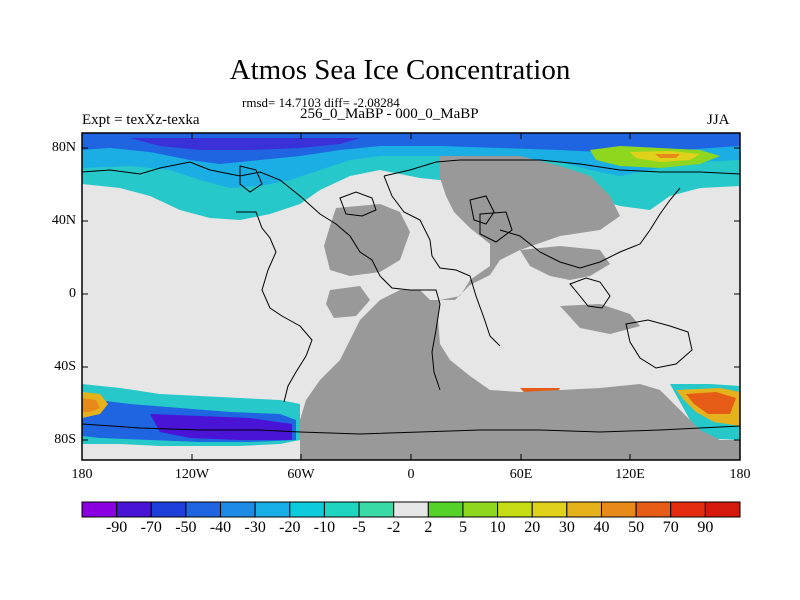 The width and height of the screenshot is (800, 600). I want to click on colorbar-label: -50, so click(186, 527).